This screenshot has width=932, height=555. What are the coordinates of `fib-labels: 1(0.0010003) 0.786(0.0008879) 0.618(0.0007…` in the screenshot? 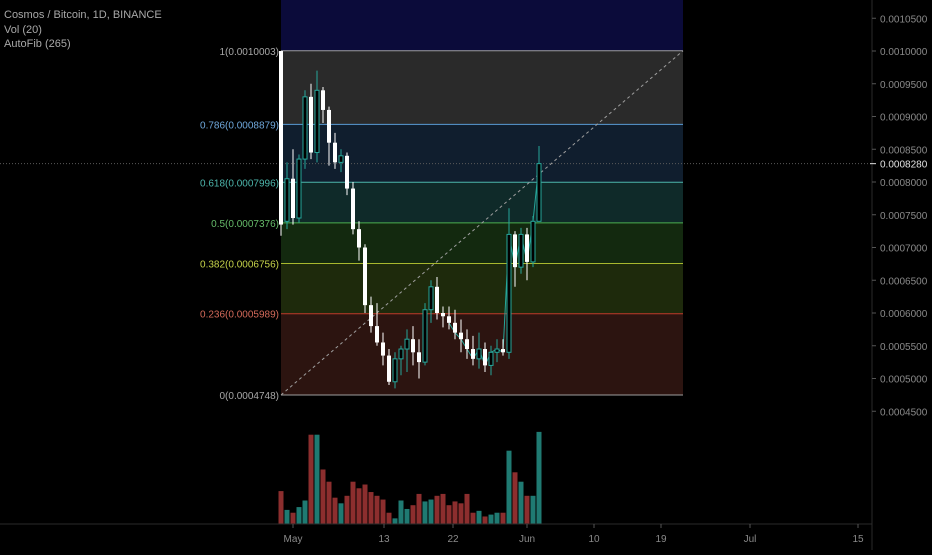 It's located at (239, 224).